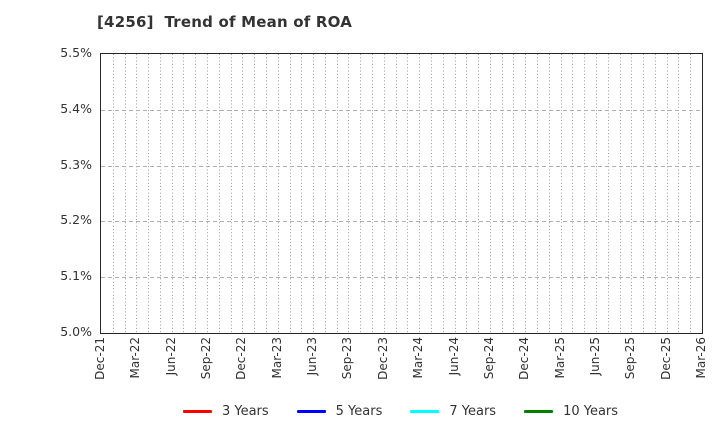 The width and height of the screenshot is (720, 440). Describe the element at coordinates (473, 411) in the screenshot. I see `legend-label: 7 Years` at that location.